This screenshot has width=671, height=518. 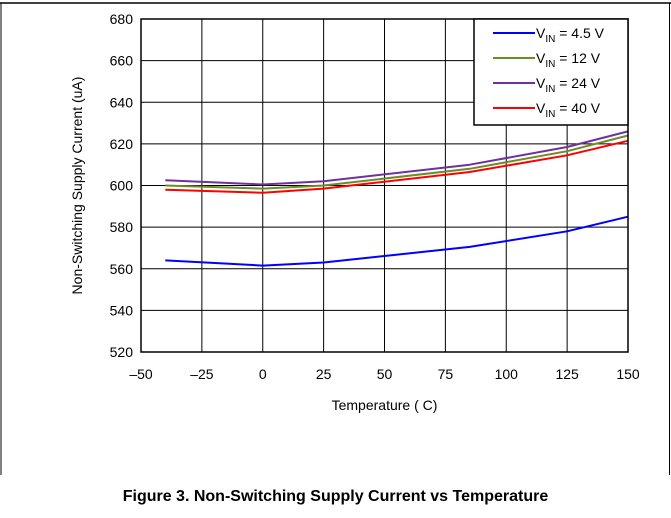 I want to click on x-axis-label: Temperature ( C), so click(x=385, y=405).